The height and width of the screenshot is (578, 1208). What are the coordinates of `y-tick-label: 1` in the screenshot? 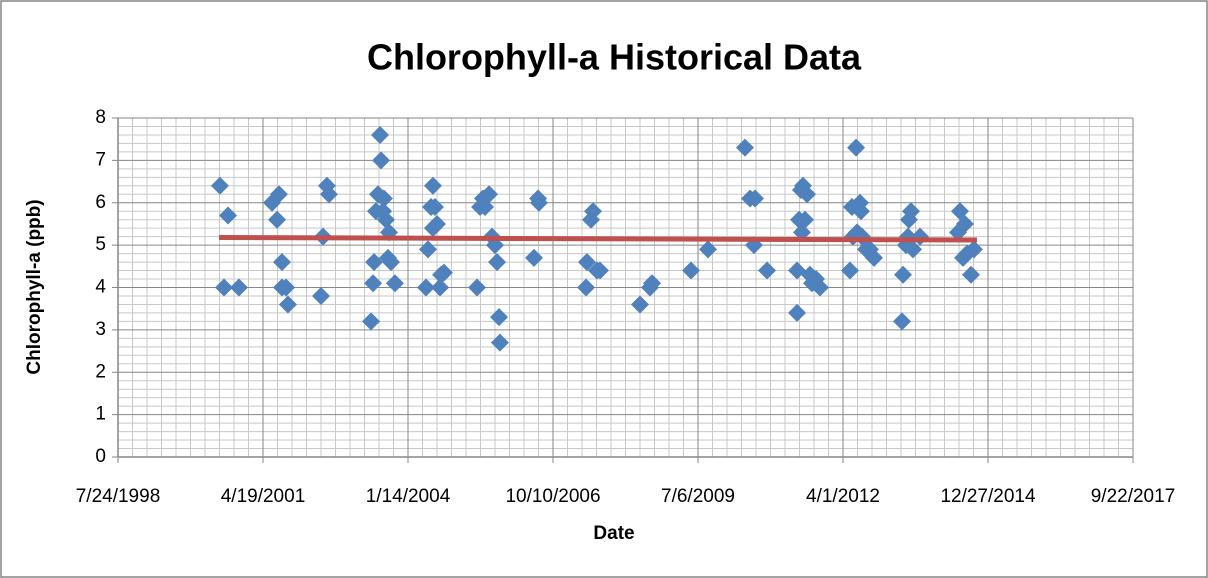 It's located at (100, 414).